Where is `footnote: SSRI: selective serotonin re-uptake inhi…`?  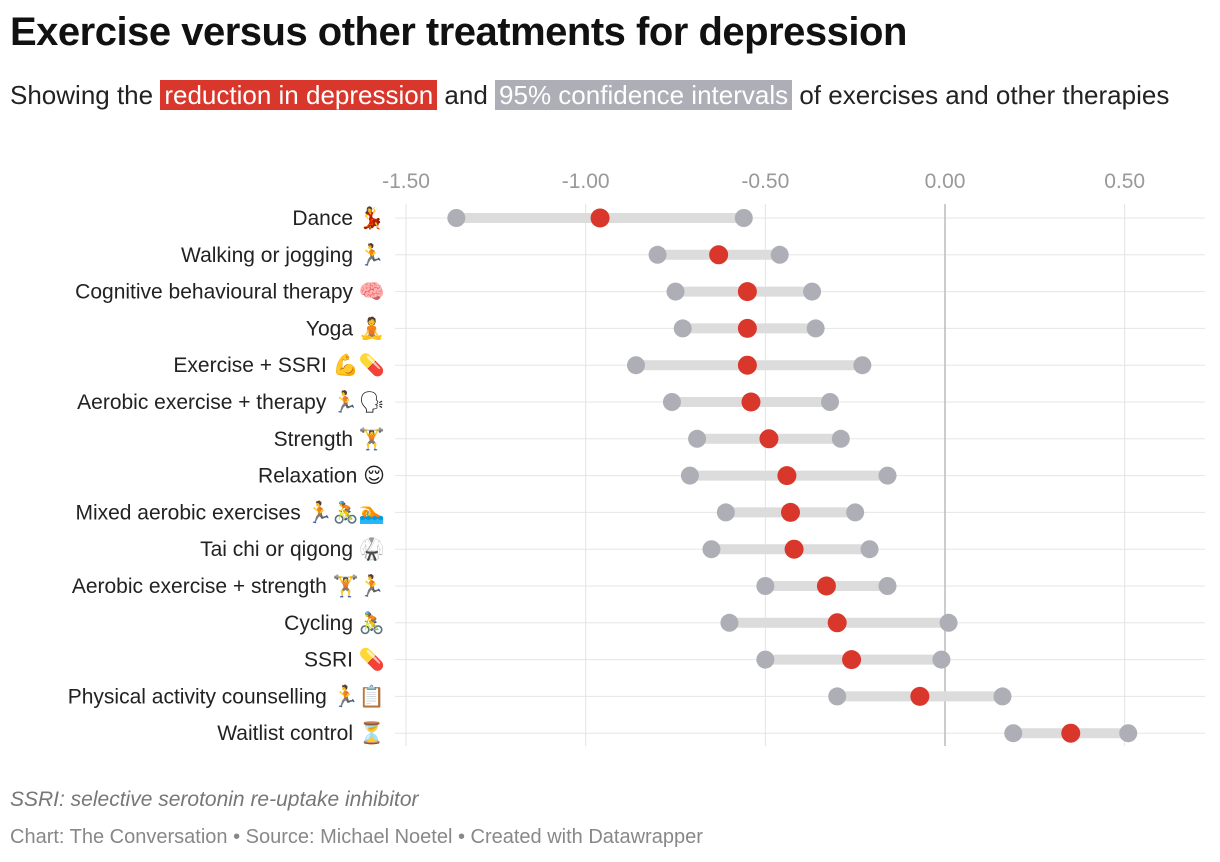
footnote: SSRI: selective serotonin re-uptake inhi… is located at coordinates (214, 799).